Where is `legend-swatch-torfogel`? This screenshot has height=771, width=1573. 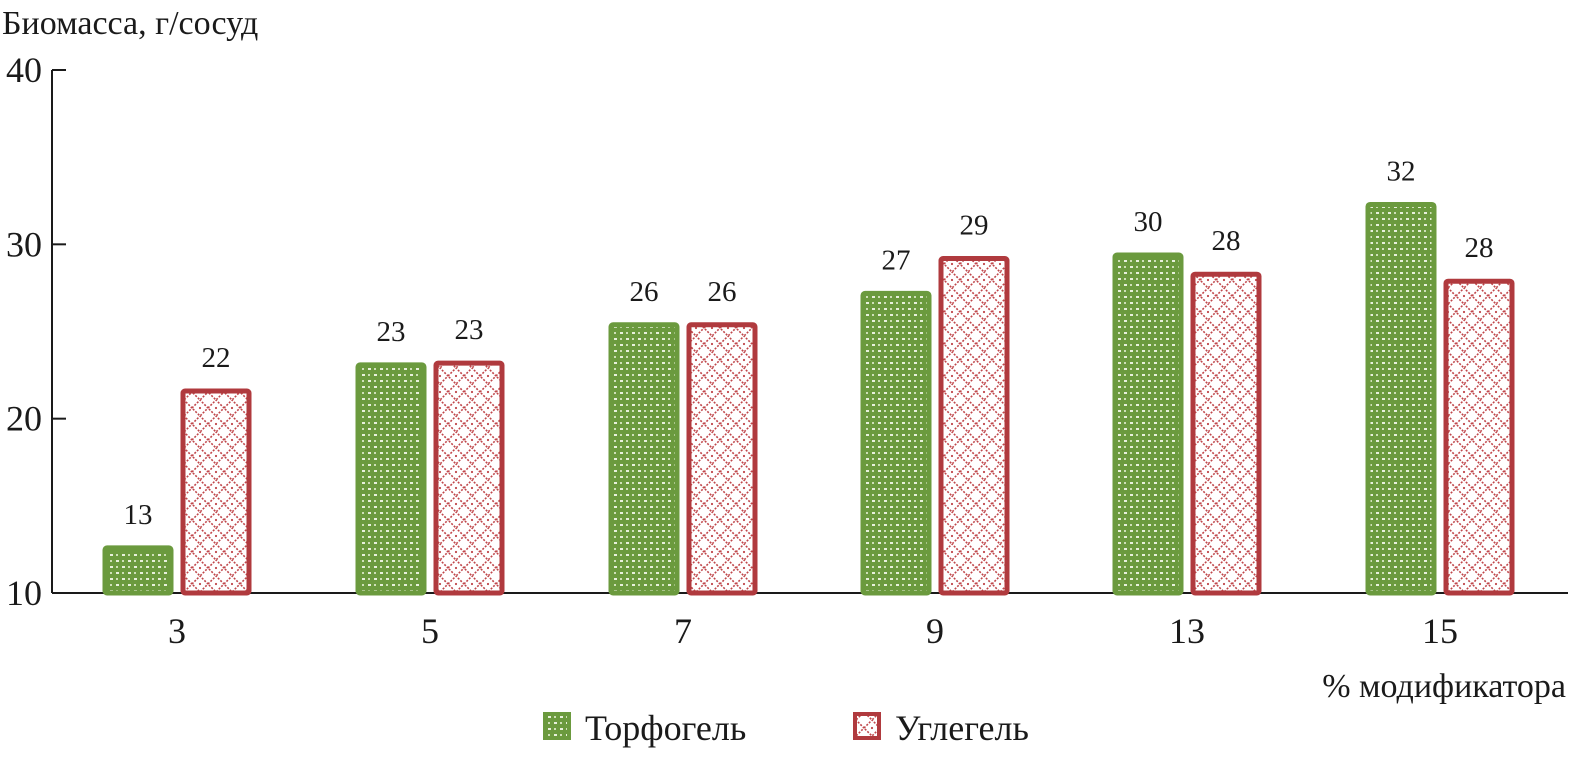 legend-swatch-torfogel is located at coordinates (557, 726).